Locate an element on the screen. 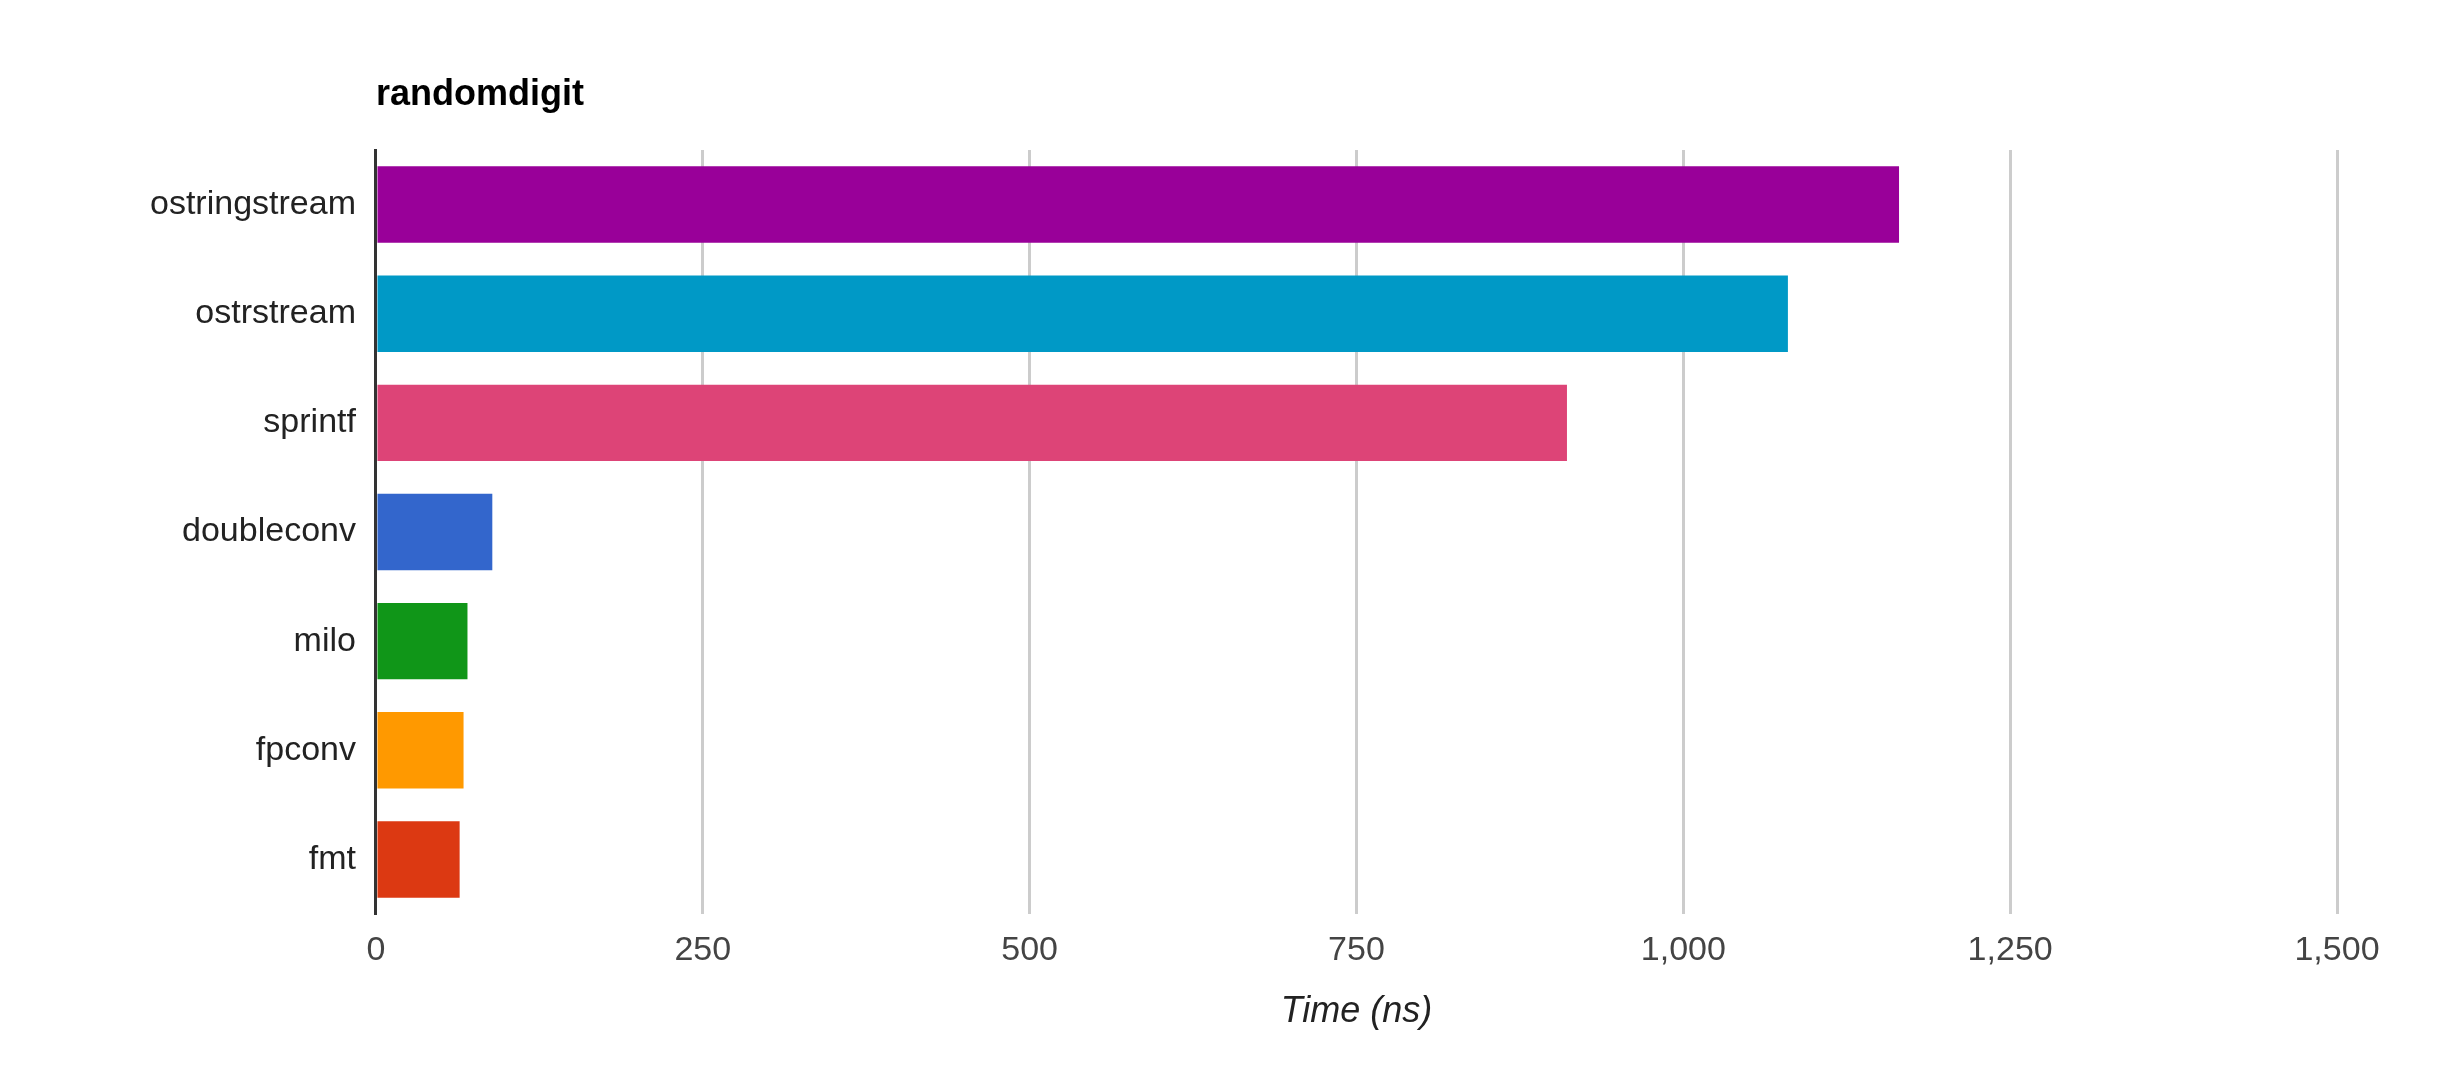 This screenshot has width=2437, height=1068. x-tick-label: 1,500 is located at coordinates (2337, 947).